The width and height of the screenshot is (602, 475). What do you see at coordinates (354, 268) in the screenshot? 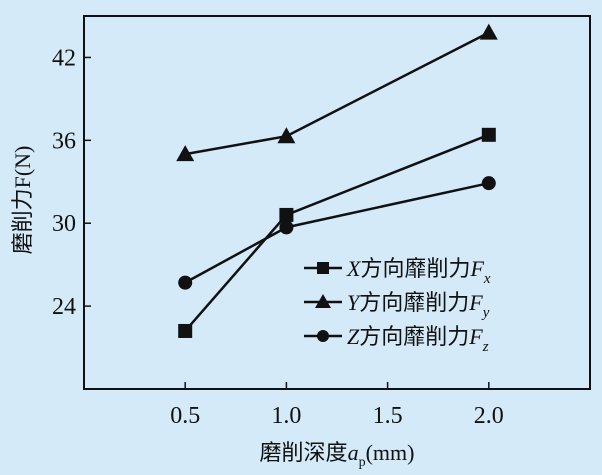
I see `legend-axis: X` at bounding box center [354, 268].